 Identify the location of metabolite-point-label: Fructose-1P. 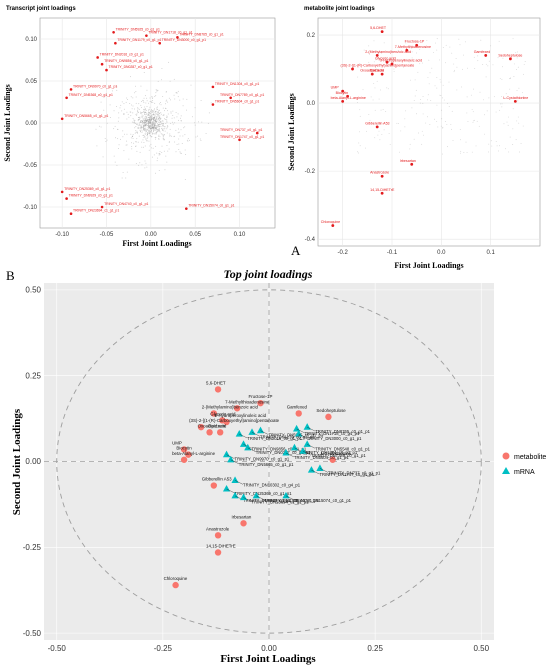
(415, 42).